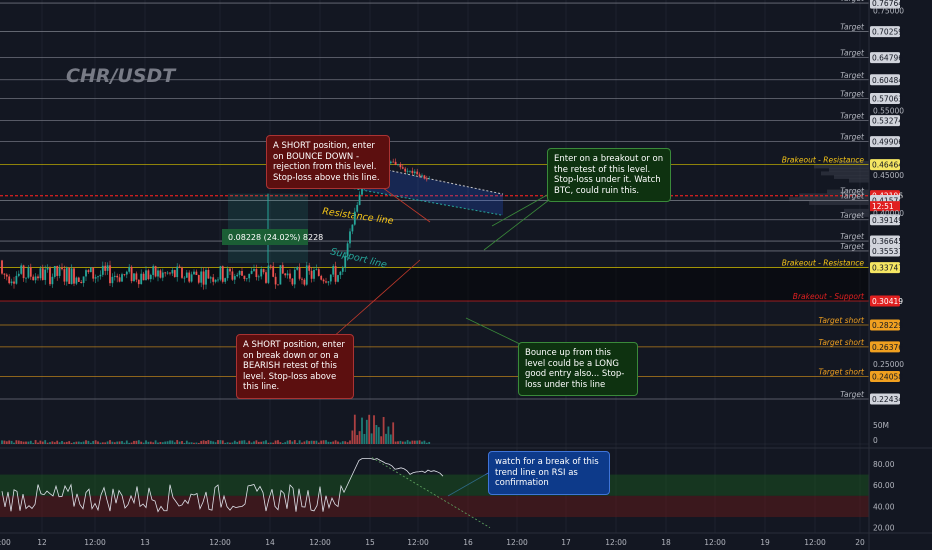 The height and width of the screenshot is (550, 932). What do you see at coordinates (887, 220) in the screenshot?
I see `price-badge-text-10: 0.39149` at bounding box center [887, 220].